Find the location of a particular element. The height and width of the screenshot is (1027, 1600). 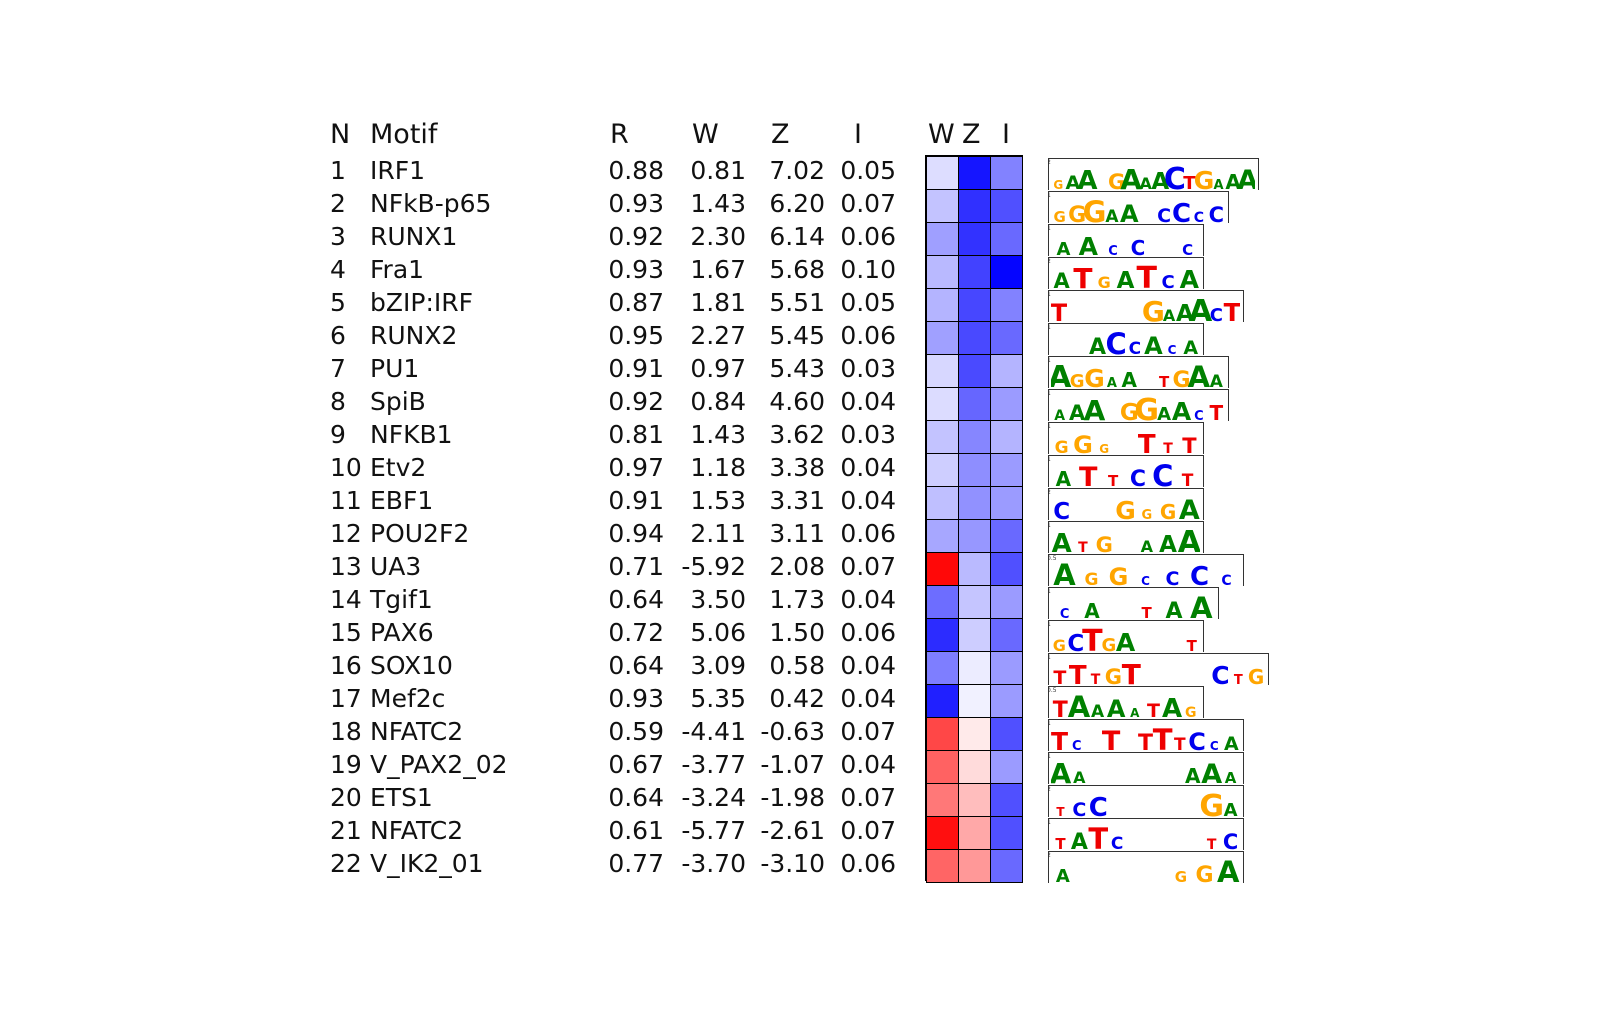

cell-i: 0.04 is located at coordinates (868, 500).